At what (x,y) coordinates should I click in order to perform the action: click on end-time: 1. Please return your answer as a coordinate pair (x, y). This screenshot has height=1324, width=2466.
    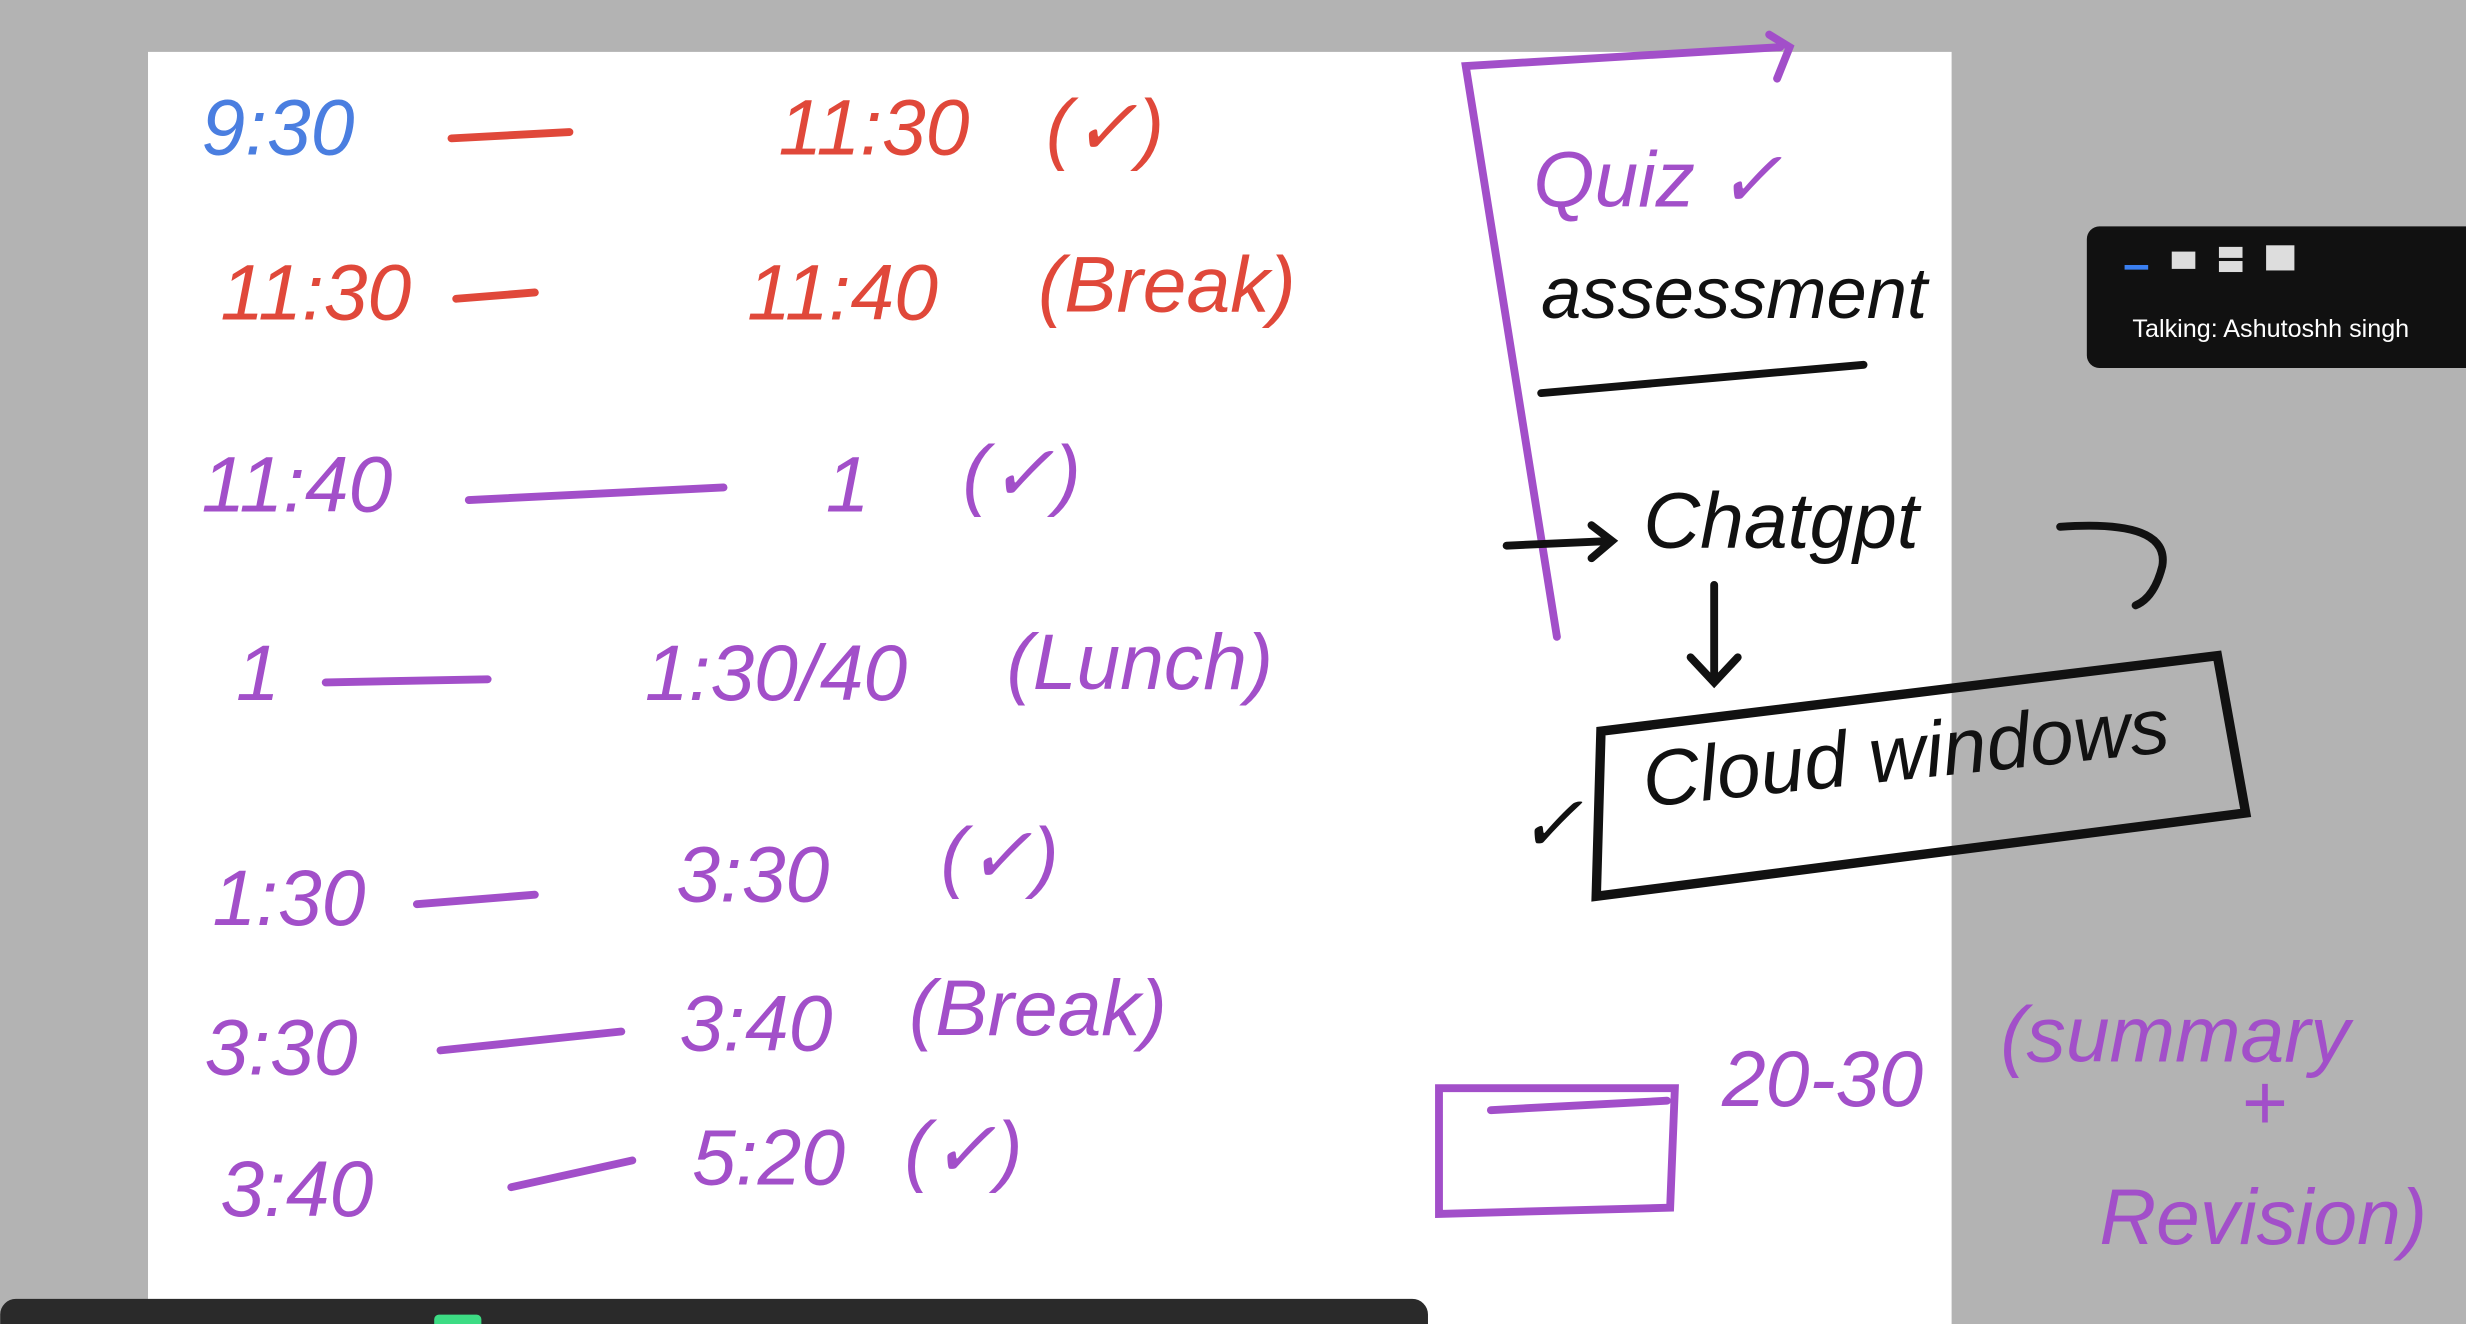
    Looking at the image, I should click on (848, 484).